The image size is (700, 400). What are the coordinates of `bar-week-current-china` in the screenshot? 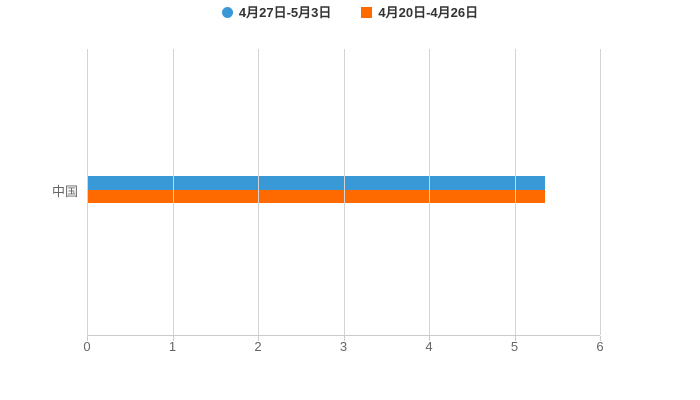 It's located at (316, 183).